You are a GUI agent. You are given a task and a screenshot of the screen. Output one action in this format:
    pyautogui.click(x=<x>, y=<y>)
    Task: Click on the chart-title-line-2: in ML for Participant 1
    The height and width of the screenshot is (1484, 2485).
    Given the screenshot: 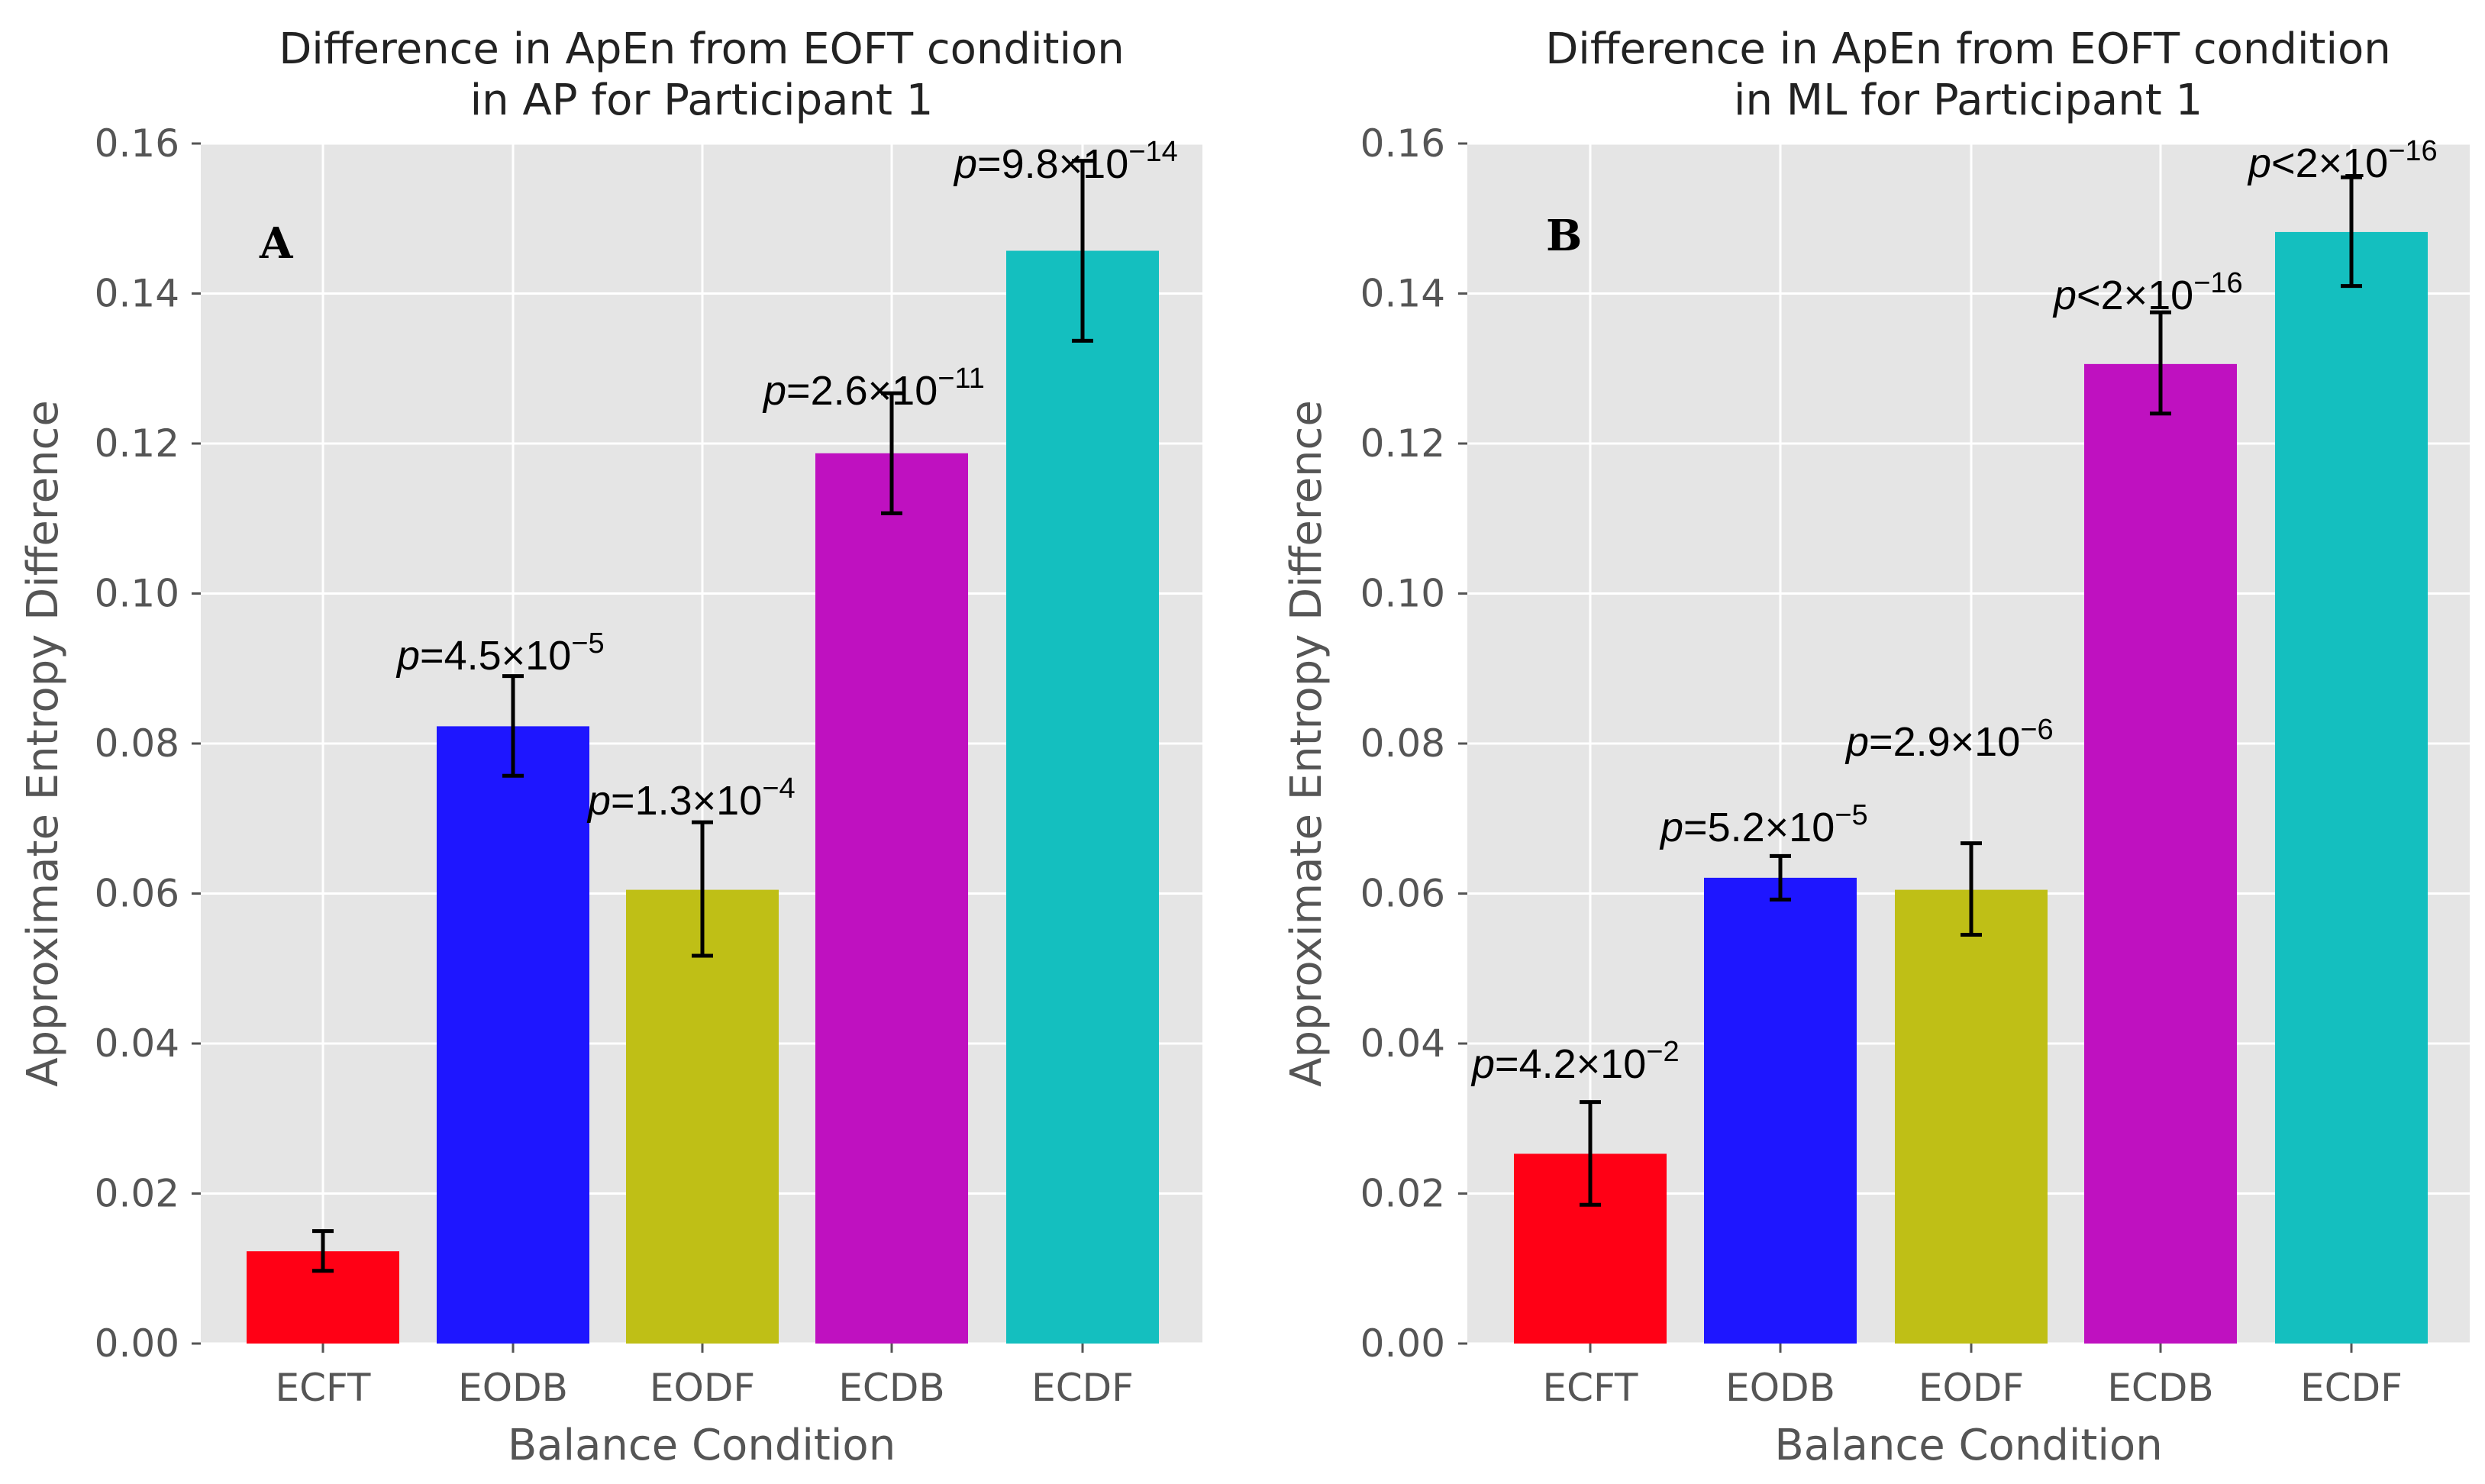 What is the action you would take?
    pyautogui.click(x=1968, y=100)
    